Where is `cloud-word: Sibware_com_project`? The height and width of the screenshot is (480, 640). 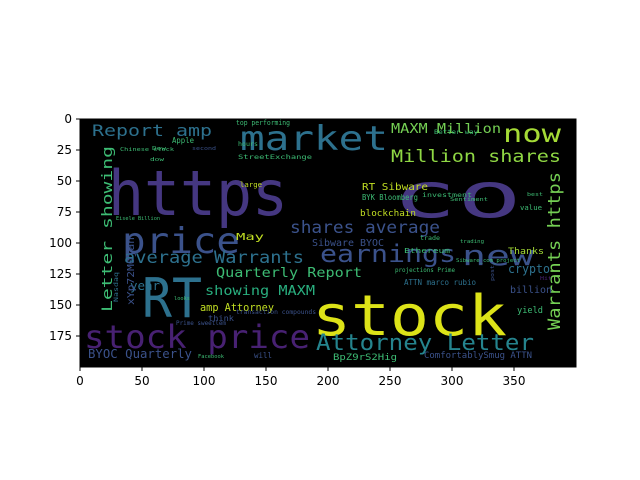
cloud-word: Sibware_com_project is located at coordinates (488, 261).